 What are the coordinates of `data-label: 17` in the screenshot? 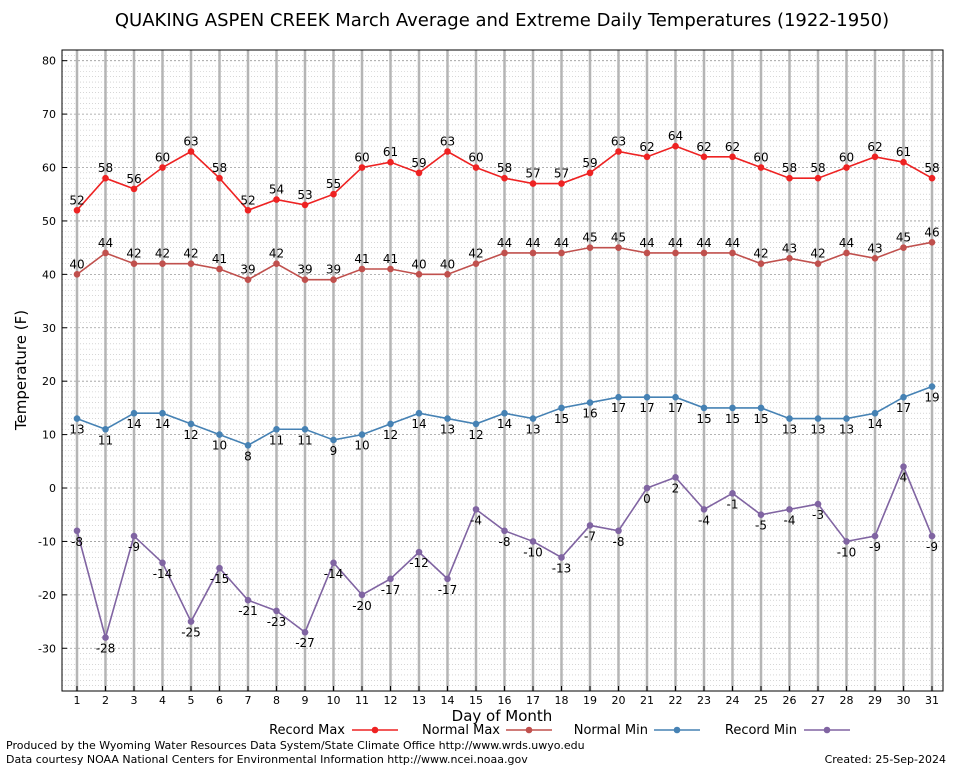 It's located at (903, 408).